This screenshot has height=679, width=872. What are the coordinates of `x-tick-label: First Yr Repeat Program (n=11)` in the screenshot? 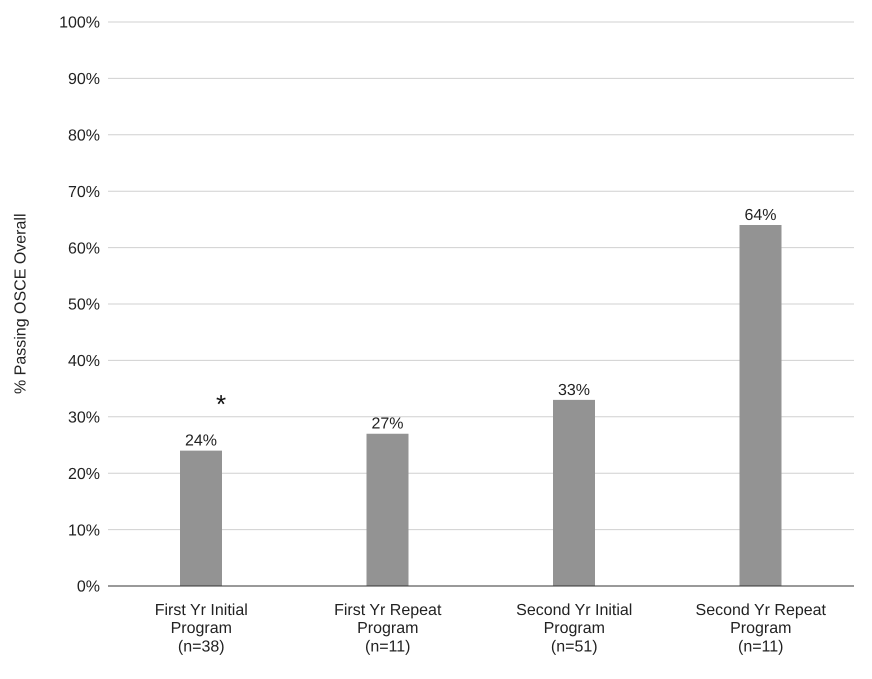 It's located at (388, 629).